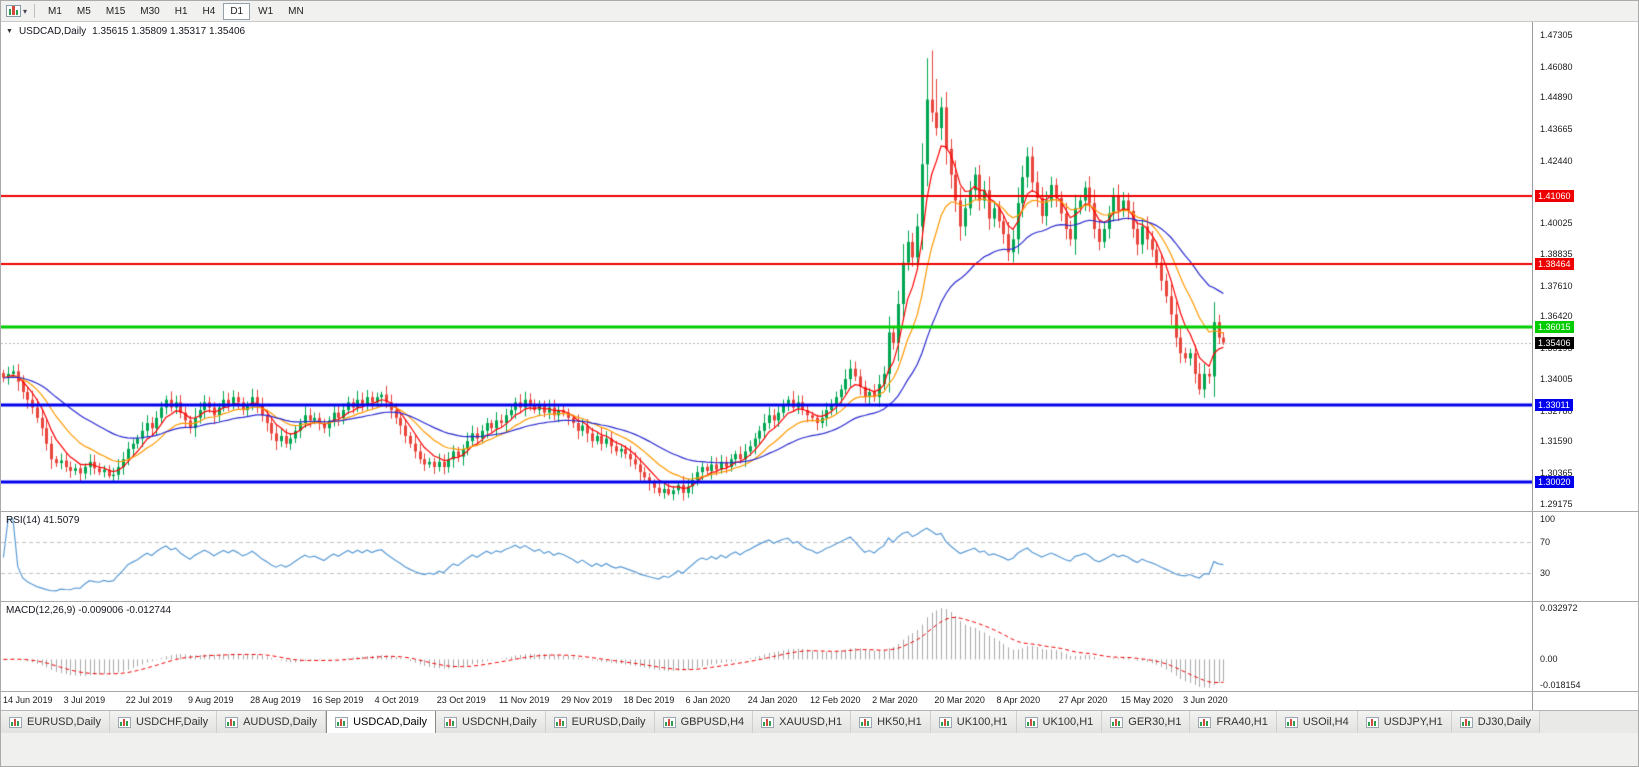 This screenshot has height=767, width=1639. I want to click on timeframe-button-d1: D1, so click(237, 11).